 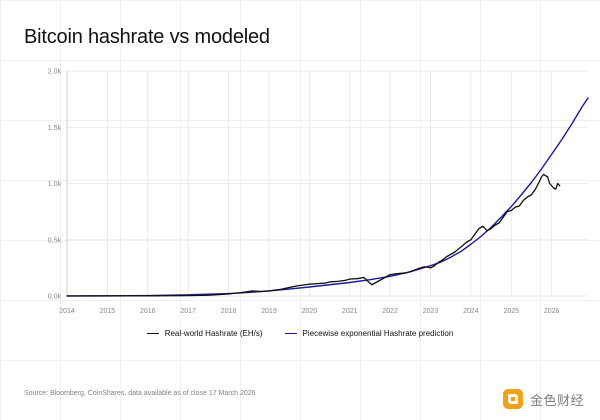 I want to click on jinse-logo-icon, so click(x=512, y=399).